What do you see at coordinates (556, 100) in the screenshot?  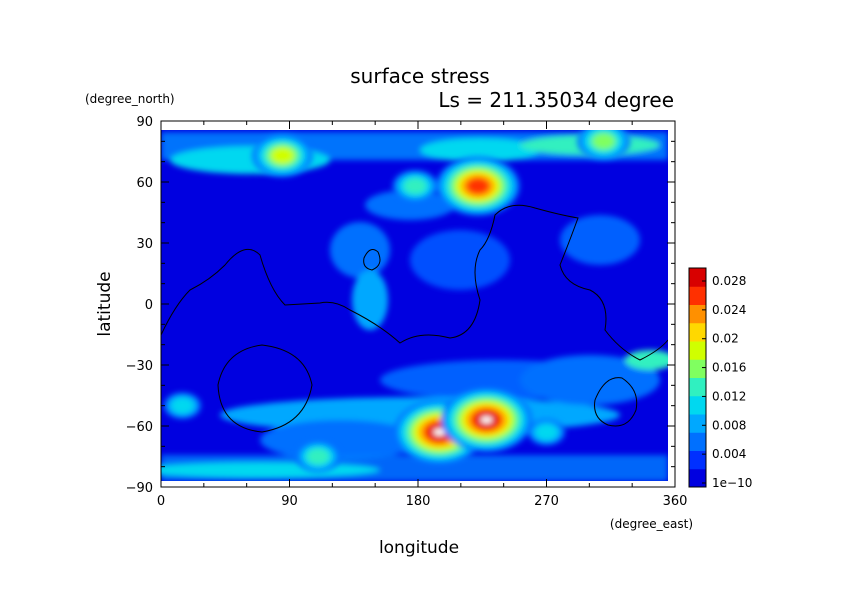 I see `chart-subtitle: Ls = 211.35034 degree` at bounding box center [556, 100].